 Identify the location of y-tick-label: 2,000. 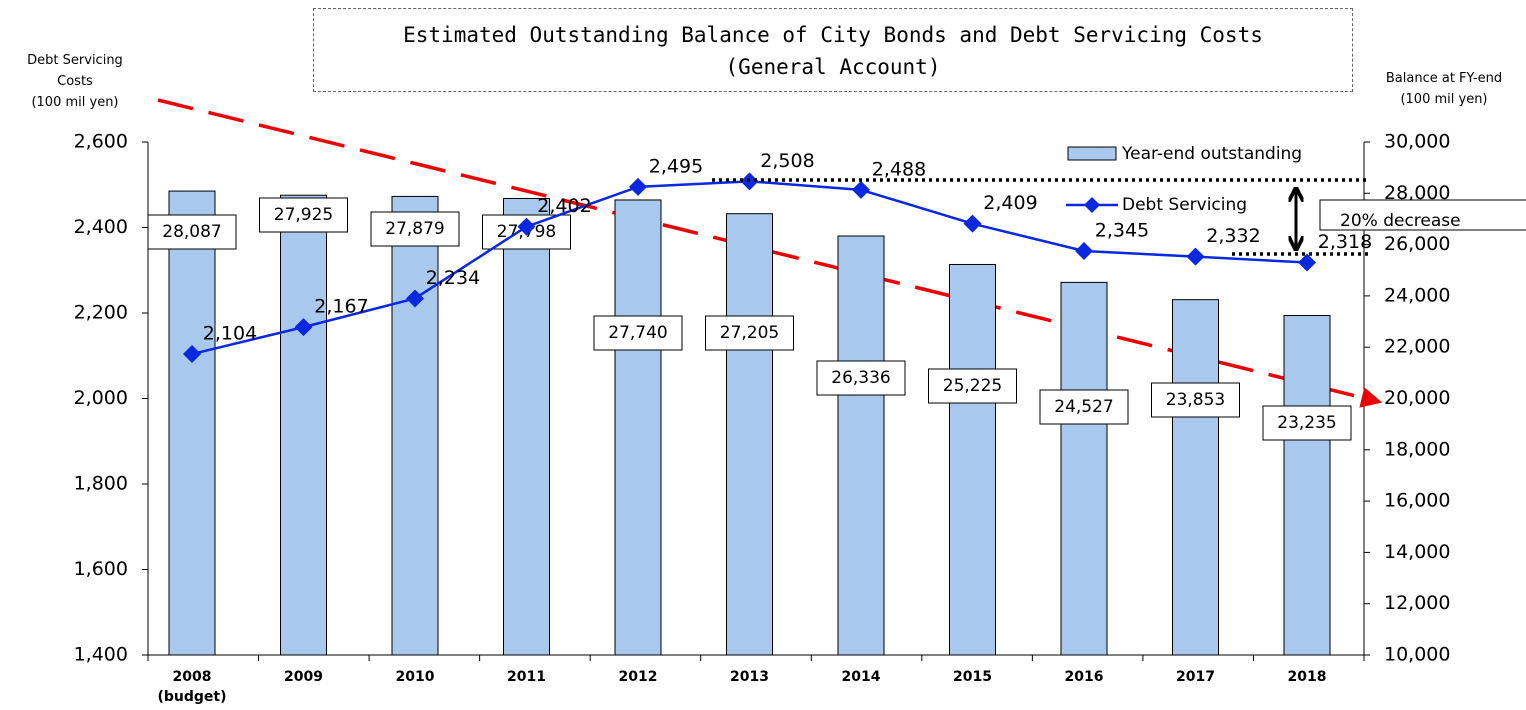
(101, 398).